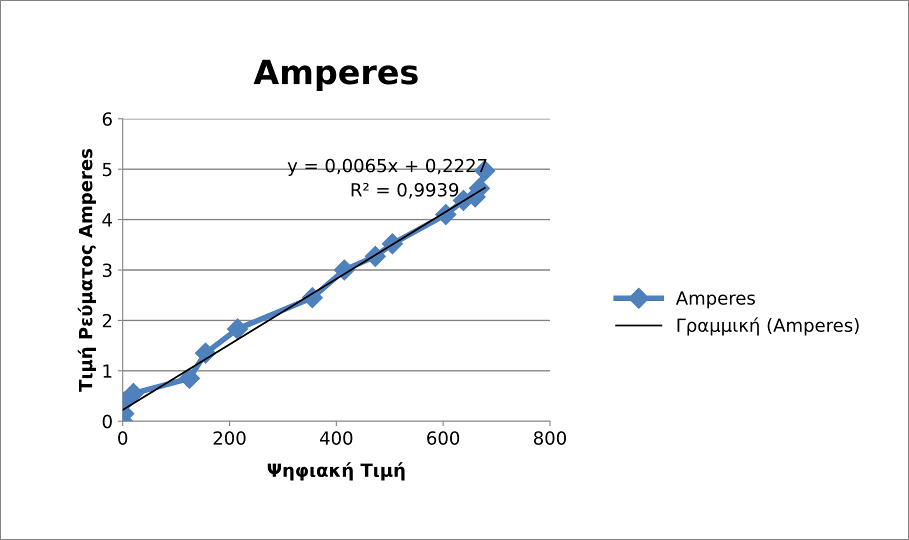  Describe the element at coordinates (550, 438) in the screenshot. I see `x-tick-label: 800` at that location.